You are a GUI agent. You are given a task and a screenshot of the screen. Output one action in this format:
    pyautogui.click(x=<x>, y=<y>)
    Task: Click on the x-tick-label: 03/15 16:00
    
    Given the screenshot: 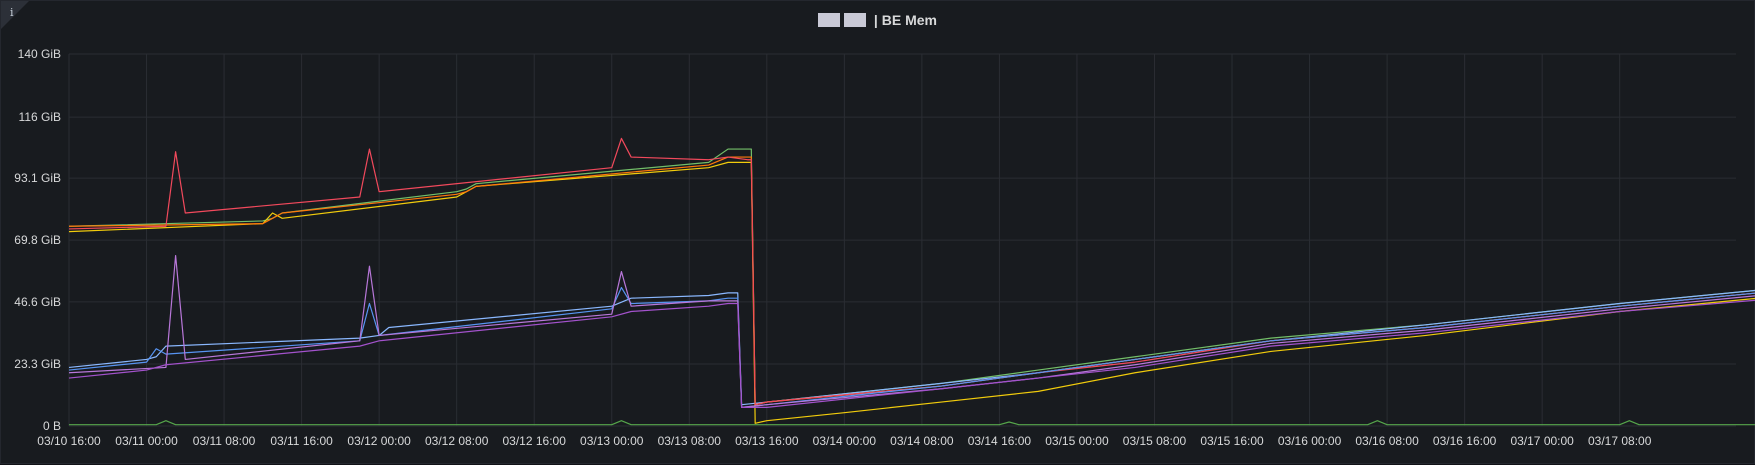 What is the action you would take?
    pyautogui.click(x=1232, y=441)
    